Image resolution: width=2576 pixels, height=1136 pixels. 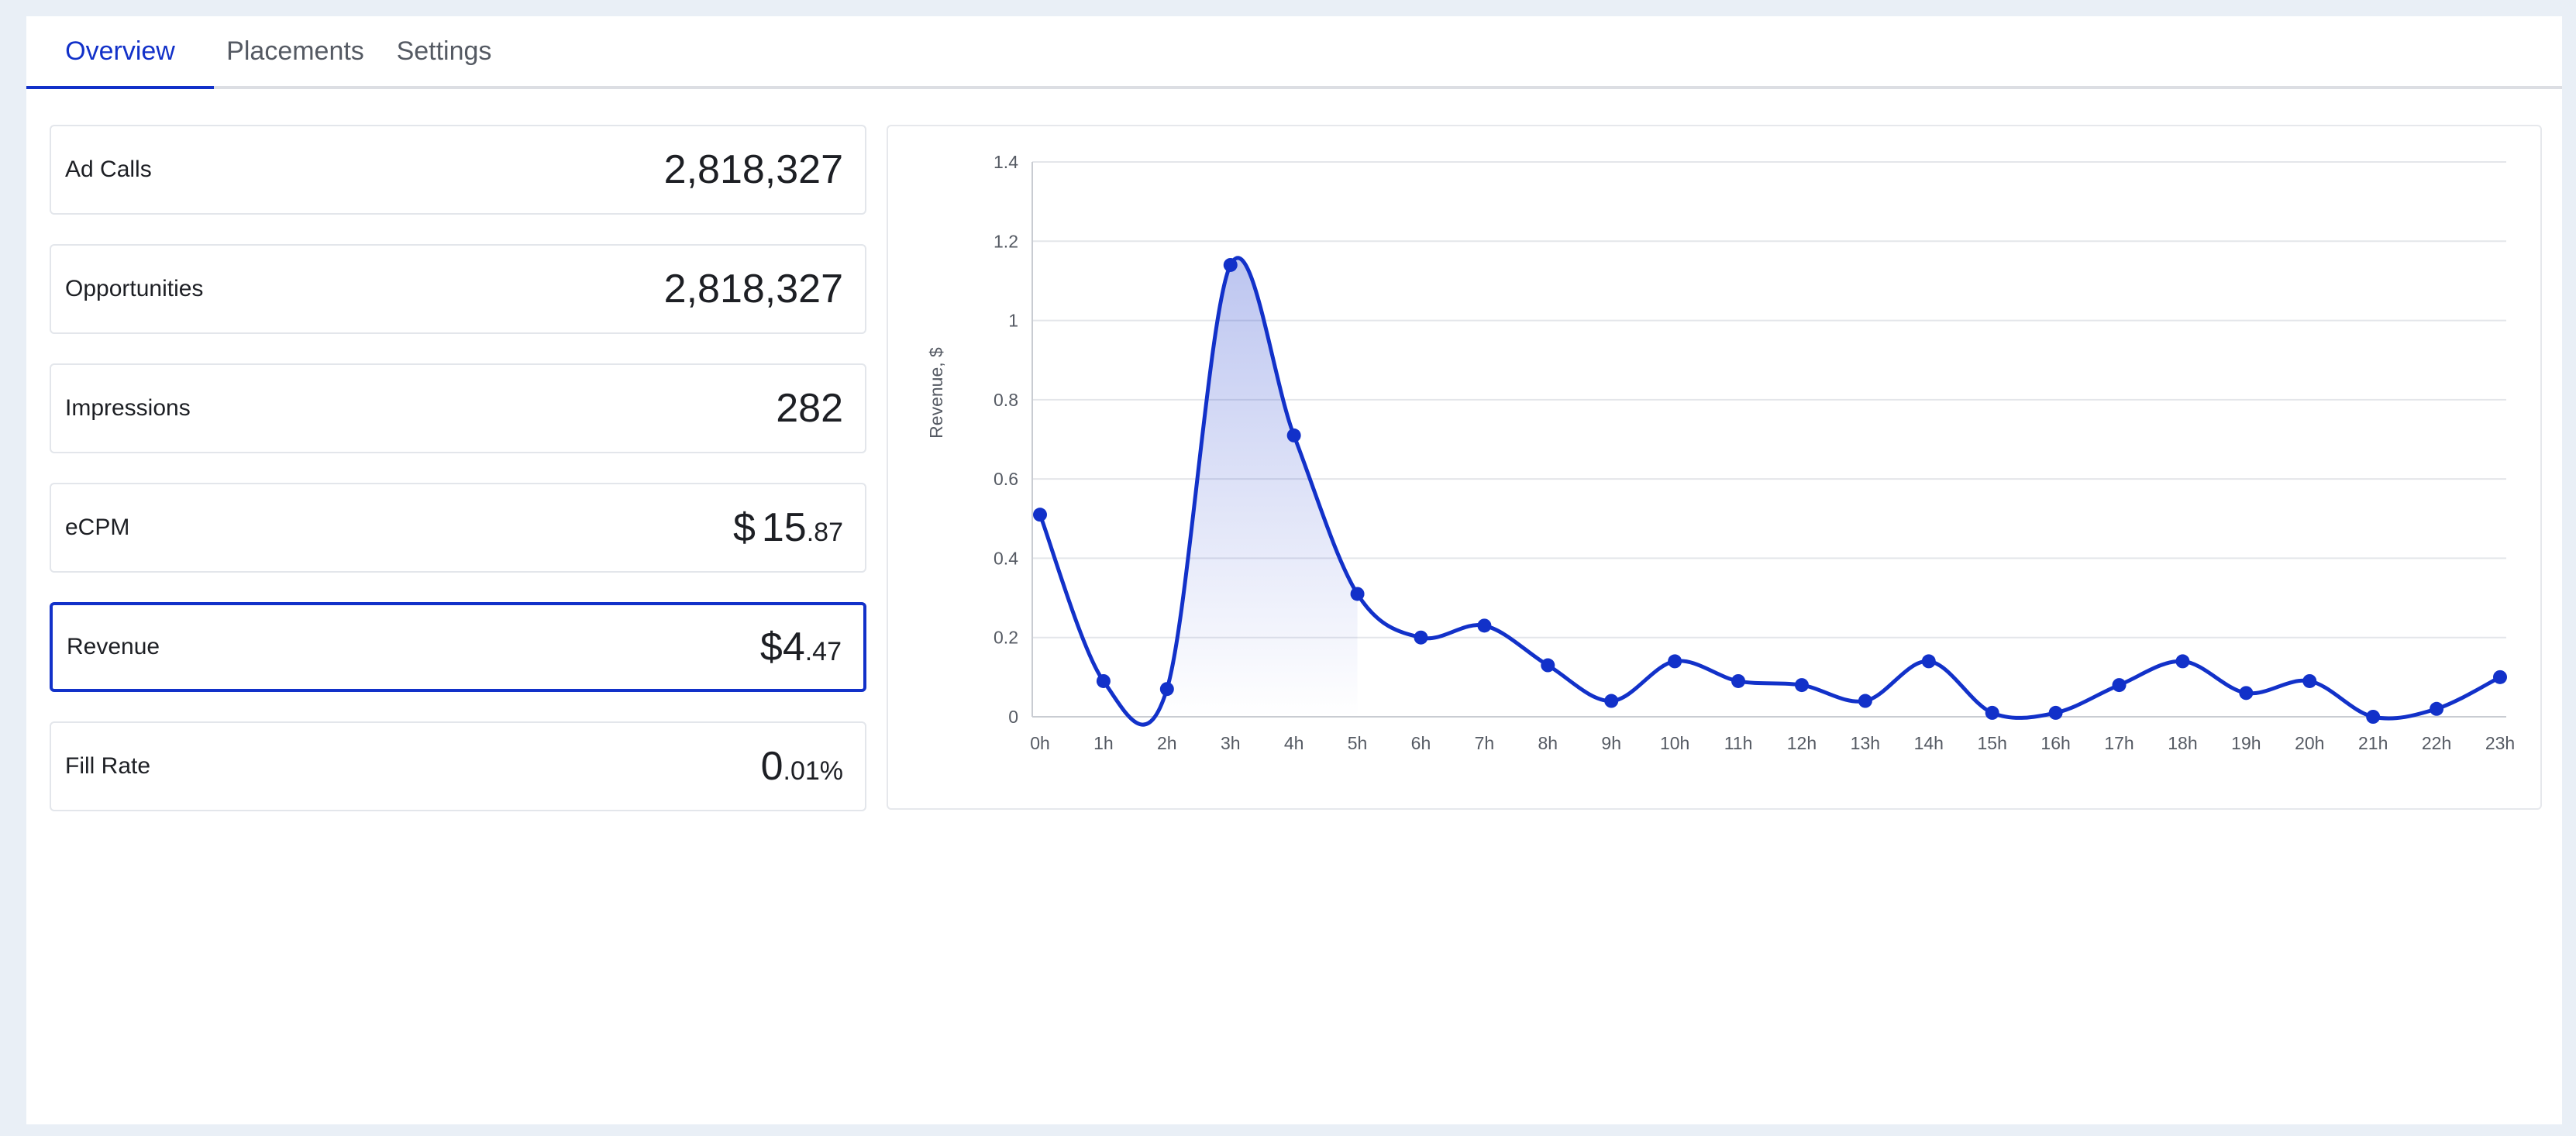 What do you see at coordinates (793, 647) in the screenshot?
I see `value-whole: 4` at bounding box center [793, 647].